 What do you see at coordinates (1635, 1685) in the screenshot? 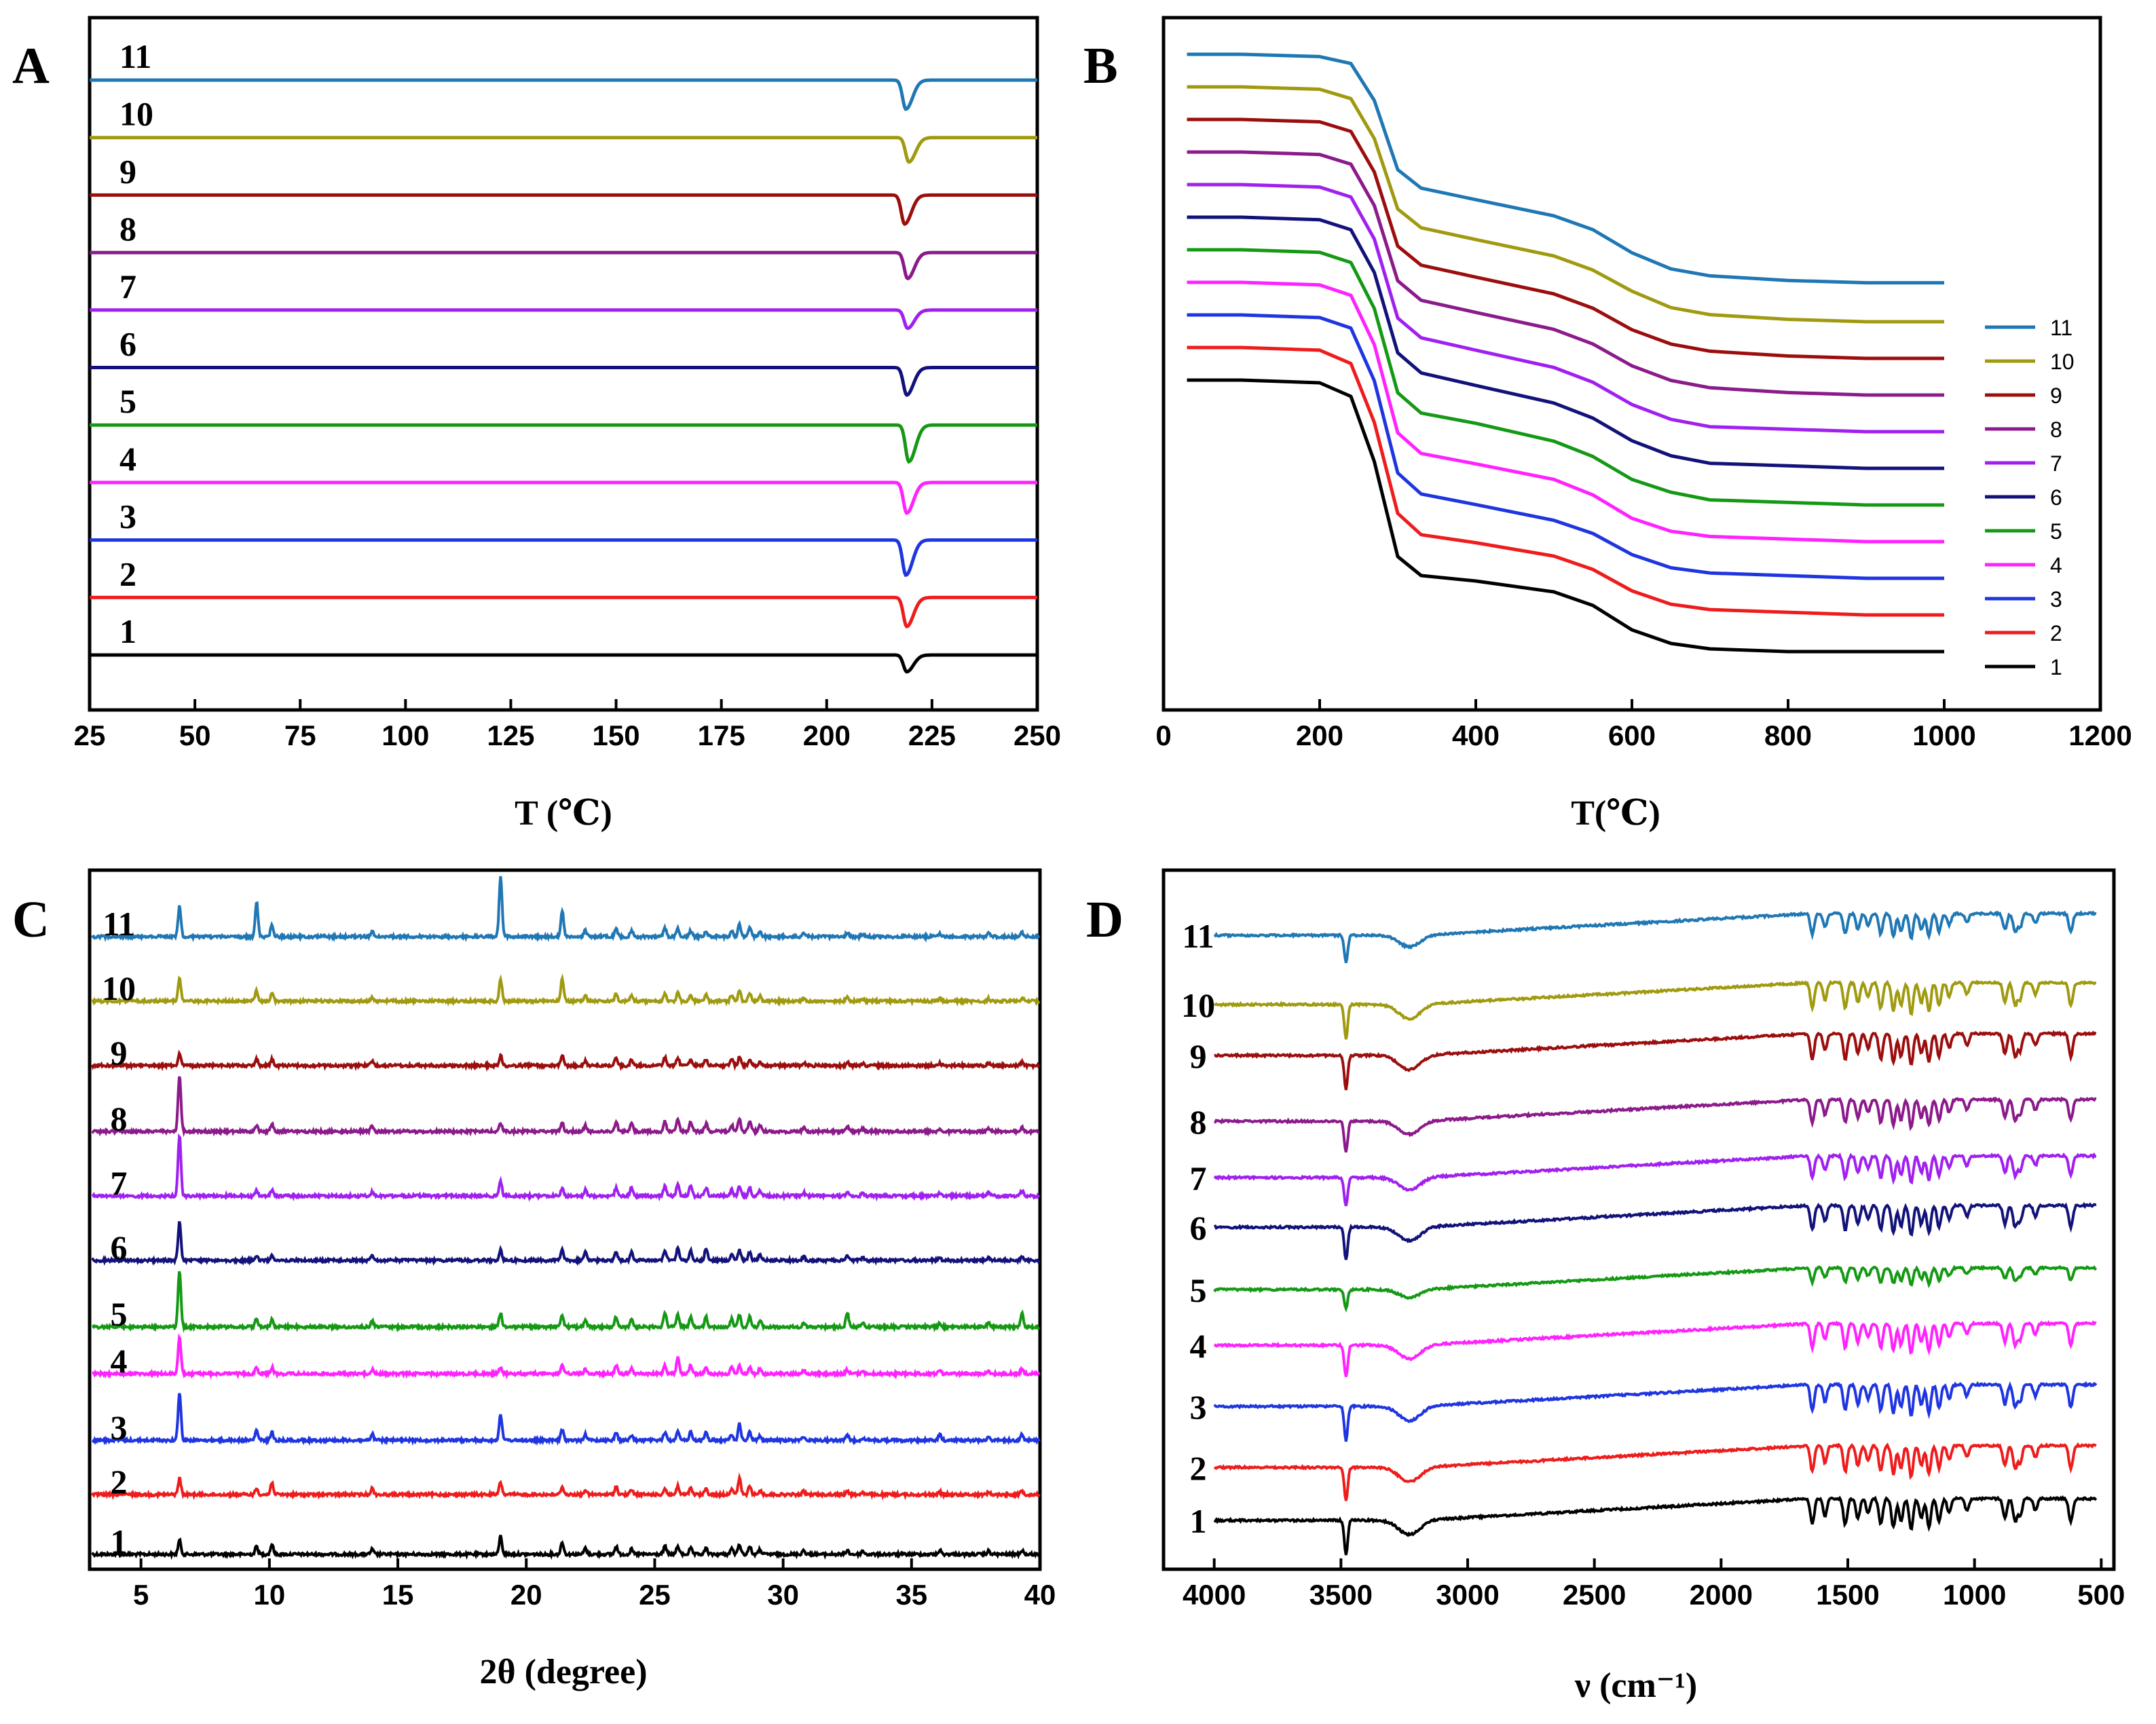
I see `x-axis-title-d: ν (cm⁻¹)` at bounding box center [1635, 1685].